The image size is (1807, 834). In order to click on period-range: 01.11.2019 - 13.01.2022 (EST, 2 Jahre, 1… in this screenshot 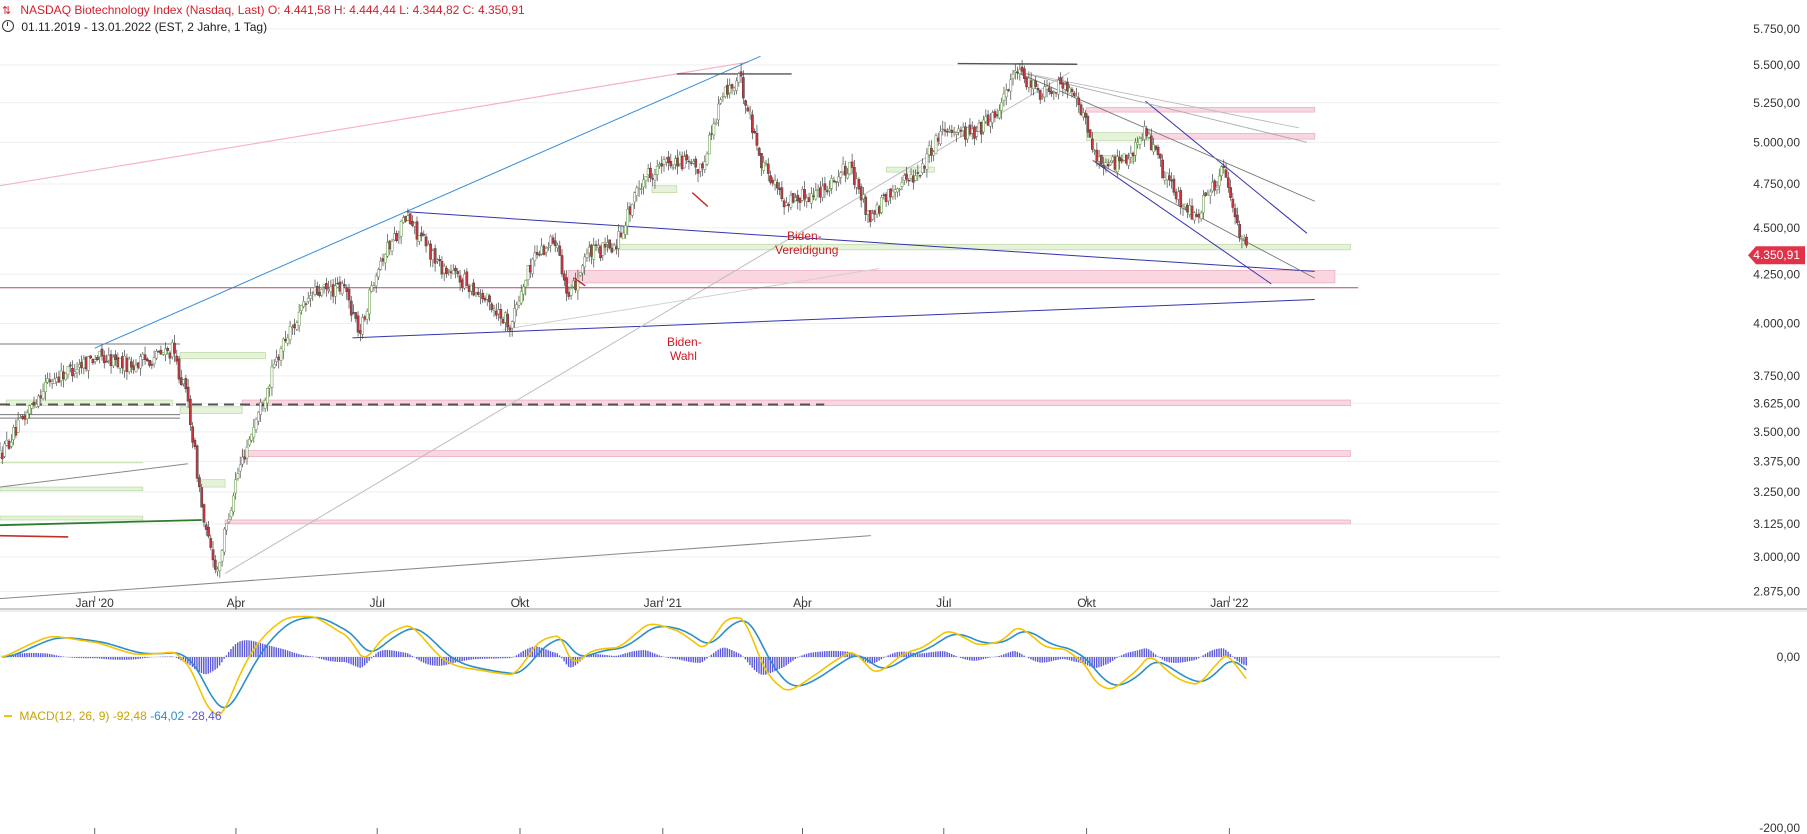, I will do `click(144, 27)`.